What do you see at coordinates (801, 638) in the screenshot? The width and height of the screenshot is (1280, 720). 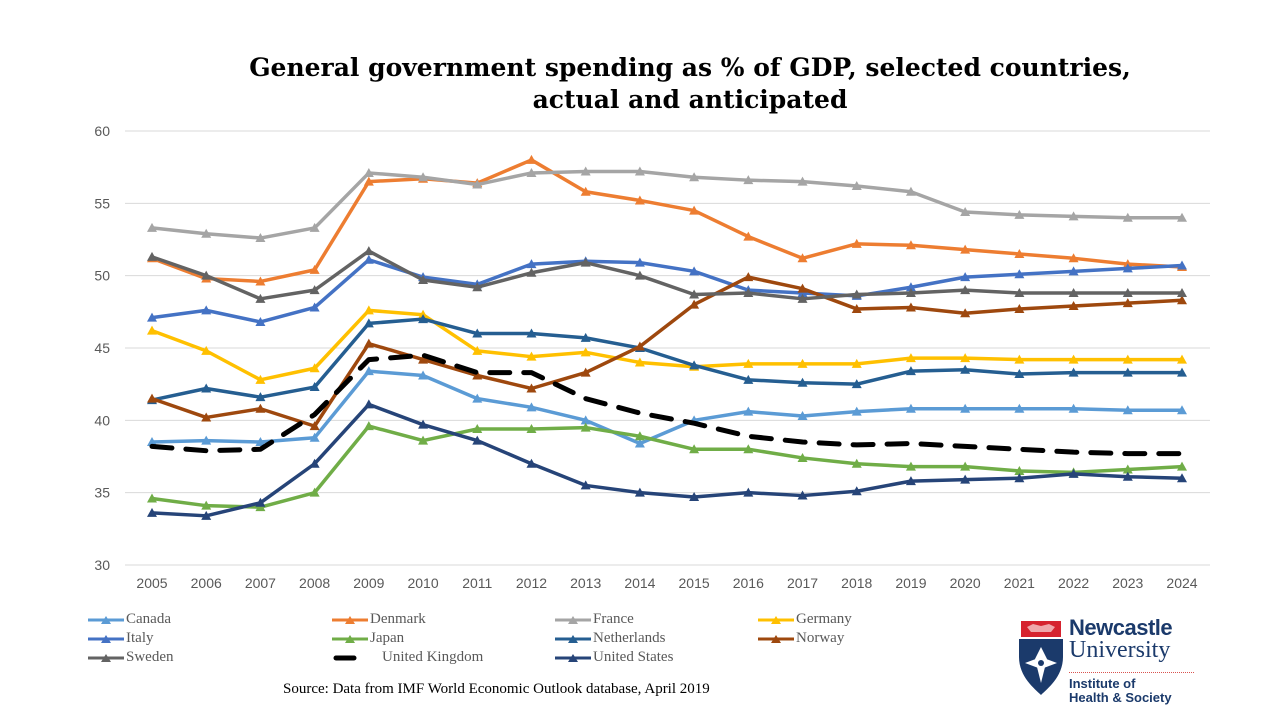 I see `legend-item-norway: Norway` at bounding box center [801, 638].